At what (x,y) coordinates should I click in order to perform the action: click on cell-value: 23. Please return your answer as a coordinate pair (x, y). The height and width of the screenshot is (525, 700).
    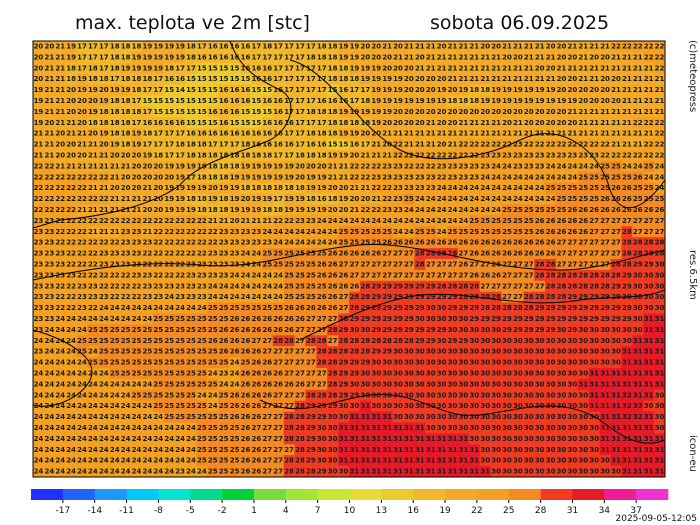
    Looking at the image, I should click on (148, 275).